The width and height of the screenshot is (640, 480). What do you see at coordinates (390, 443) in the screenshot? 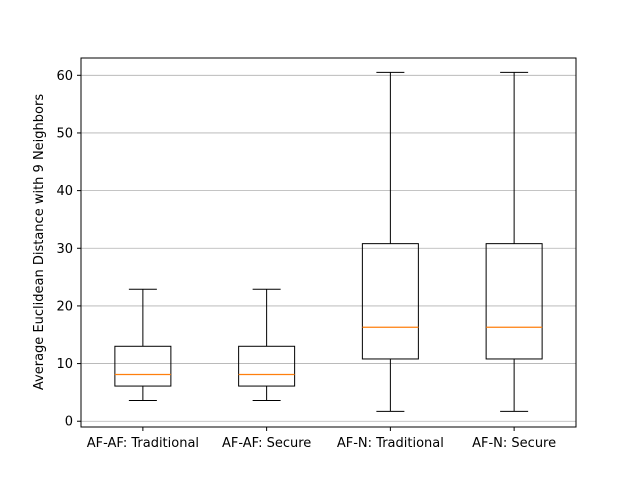
I see `x-tick-label-3: AF-N: Traditional` at bounding box center [390, 443].